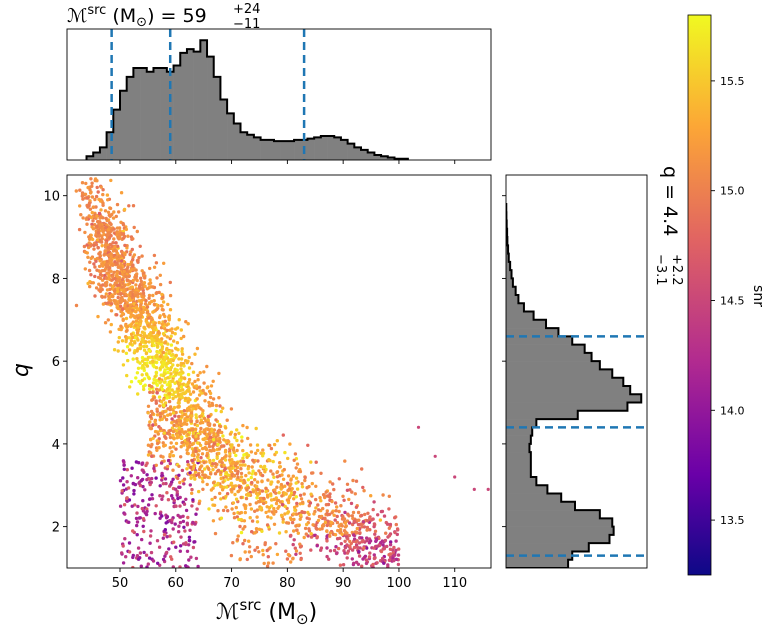 This screenshot has height=641, width=778. What do you see at coordinates (56, 279) in the screenshot?
I see `y-tick-label: 8` at bounding box center [56, 279].